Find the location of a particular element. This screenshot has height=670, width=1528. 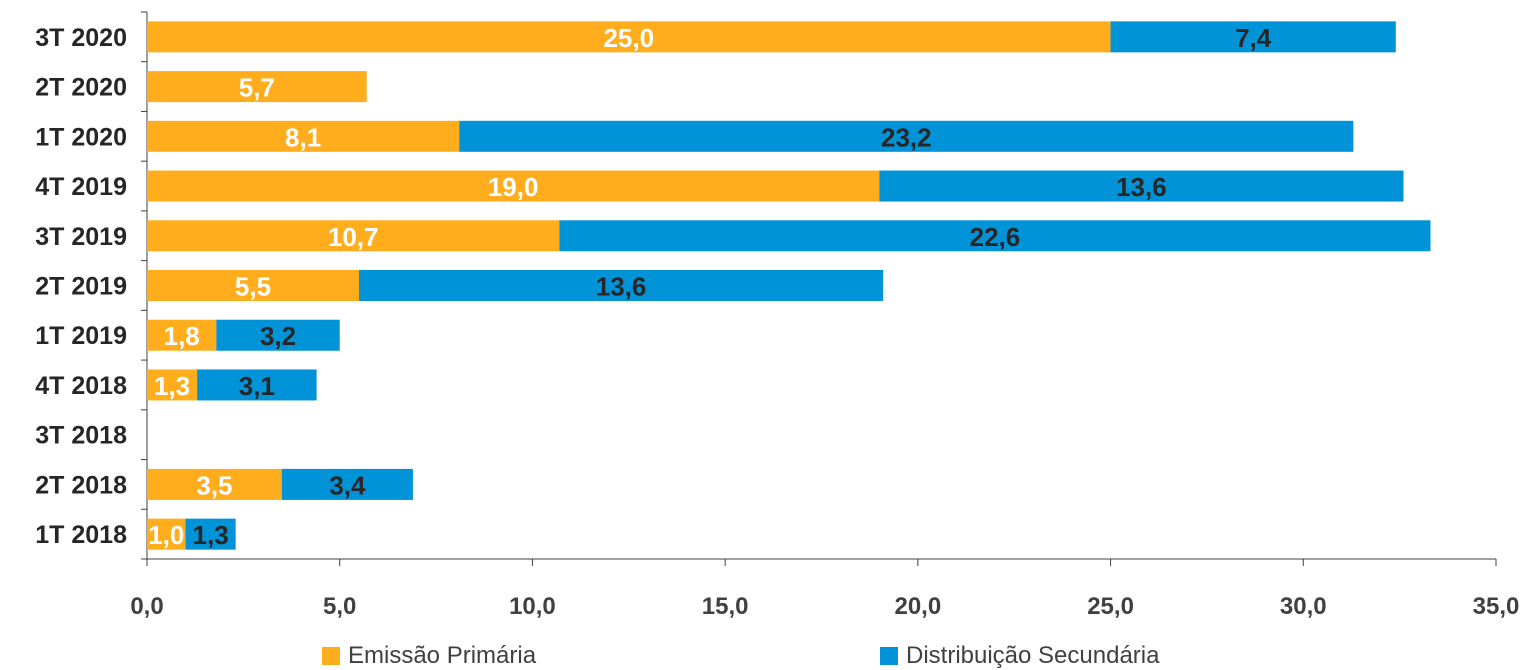

data-label-emissao-primaria: 1,0 is located at coordinates (166, 535).